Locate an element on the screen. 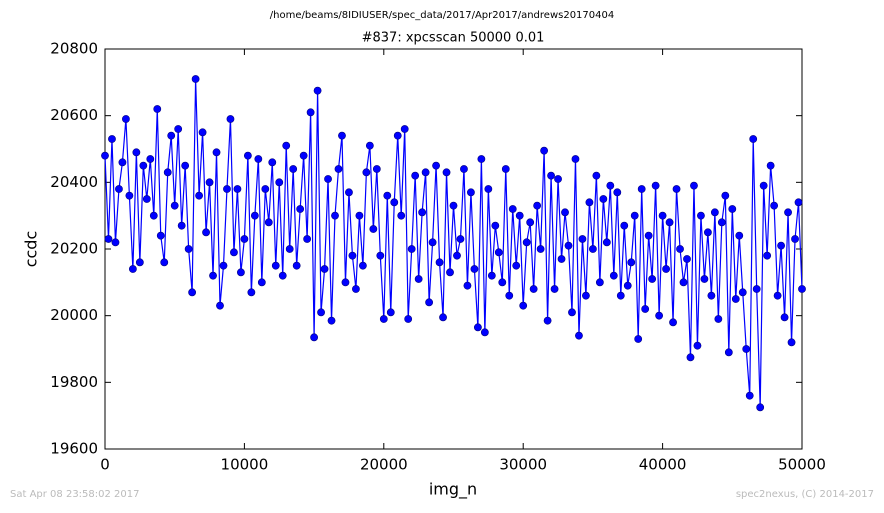  y-tick-label: 20400 is located at coordinates (74, 182).